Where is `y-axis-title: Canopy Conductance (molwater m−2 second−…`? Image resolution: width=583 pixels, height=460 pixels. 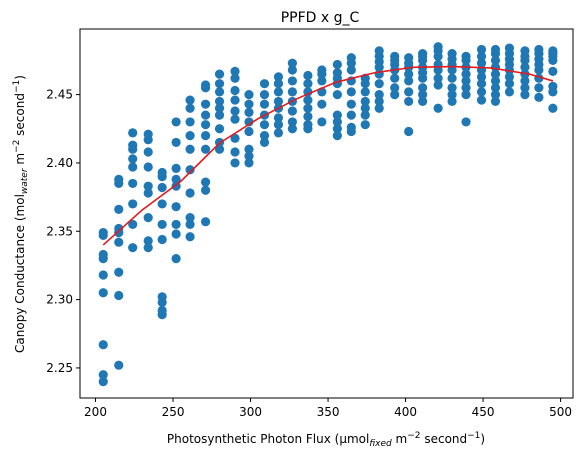 y-axis-title: Canopy Conductance (molwater m−2 second−… is located at coordinates (21, 214).